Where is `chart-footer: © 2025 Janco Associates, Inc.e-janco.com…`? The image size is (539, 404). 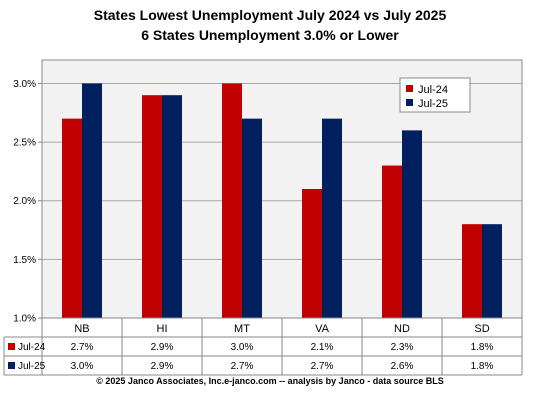
chart-footer: © 2025 Janco Associates, Inc.e-janco.com… is located at coordinates (269, 381).